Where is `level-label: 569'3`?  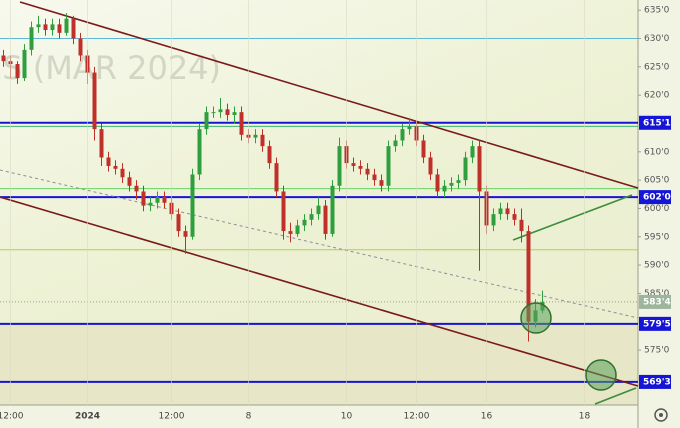
level-label: 569'3 is located at coordinates (657, 382).